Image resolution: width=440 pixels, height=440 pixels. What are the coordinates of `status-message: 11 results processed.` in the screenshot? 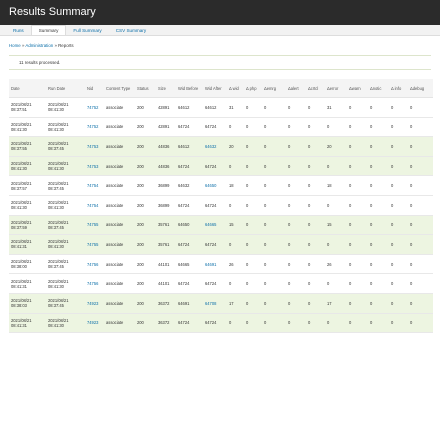 It's located at (220, 62).